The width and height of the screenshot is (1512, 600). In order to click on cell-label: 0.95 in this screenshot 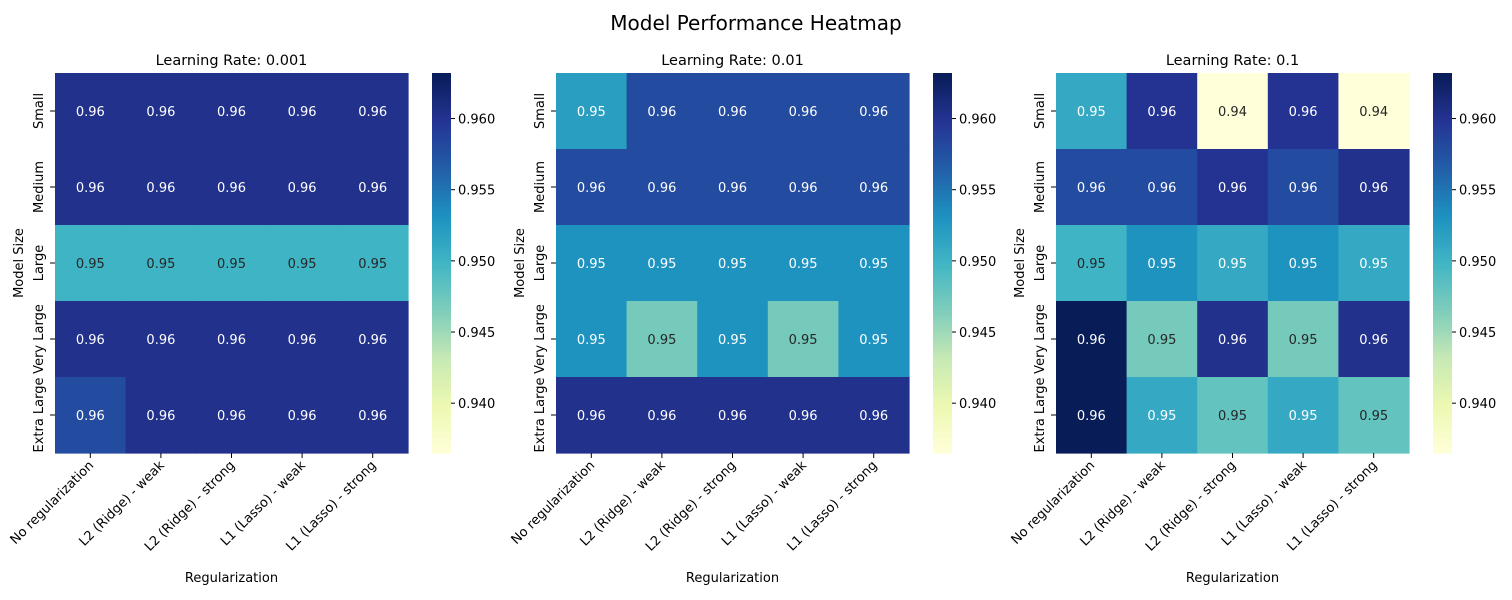, I will do `click(231, 264)`.